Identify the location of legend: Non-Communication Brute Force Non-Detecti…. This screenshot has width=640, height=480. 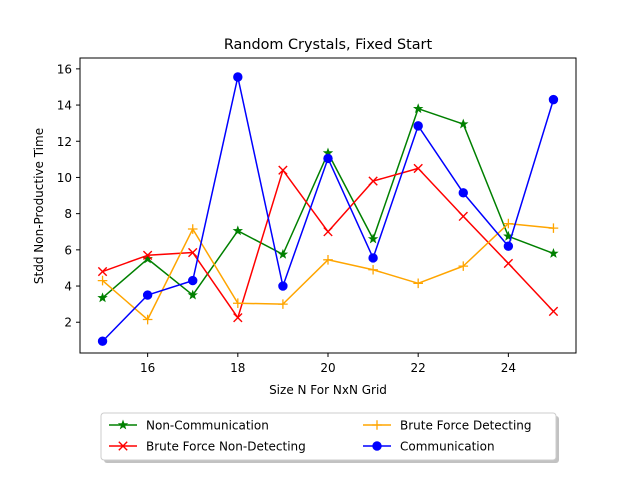
(329, 437).